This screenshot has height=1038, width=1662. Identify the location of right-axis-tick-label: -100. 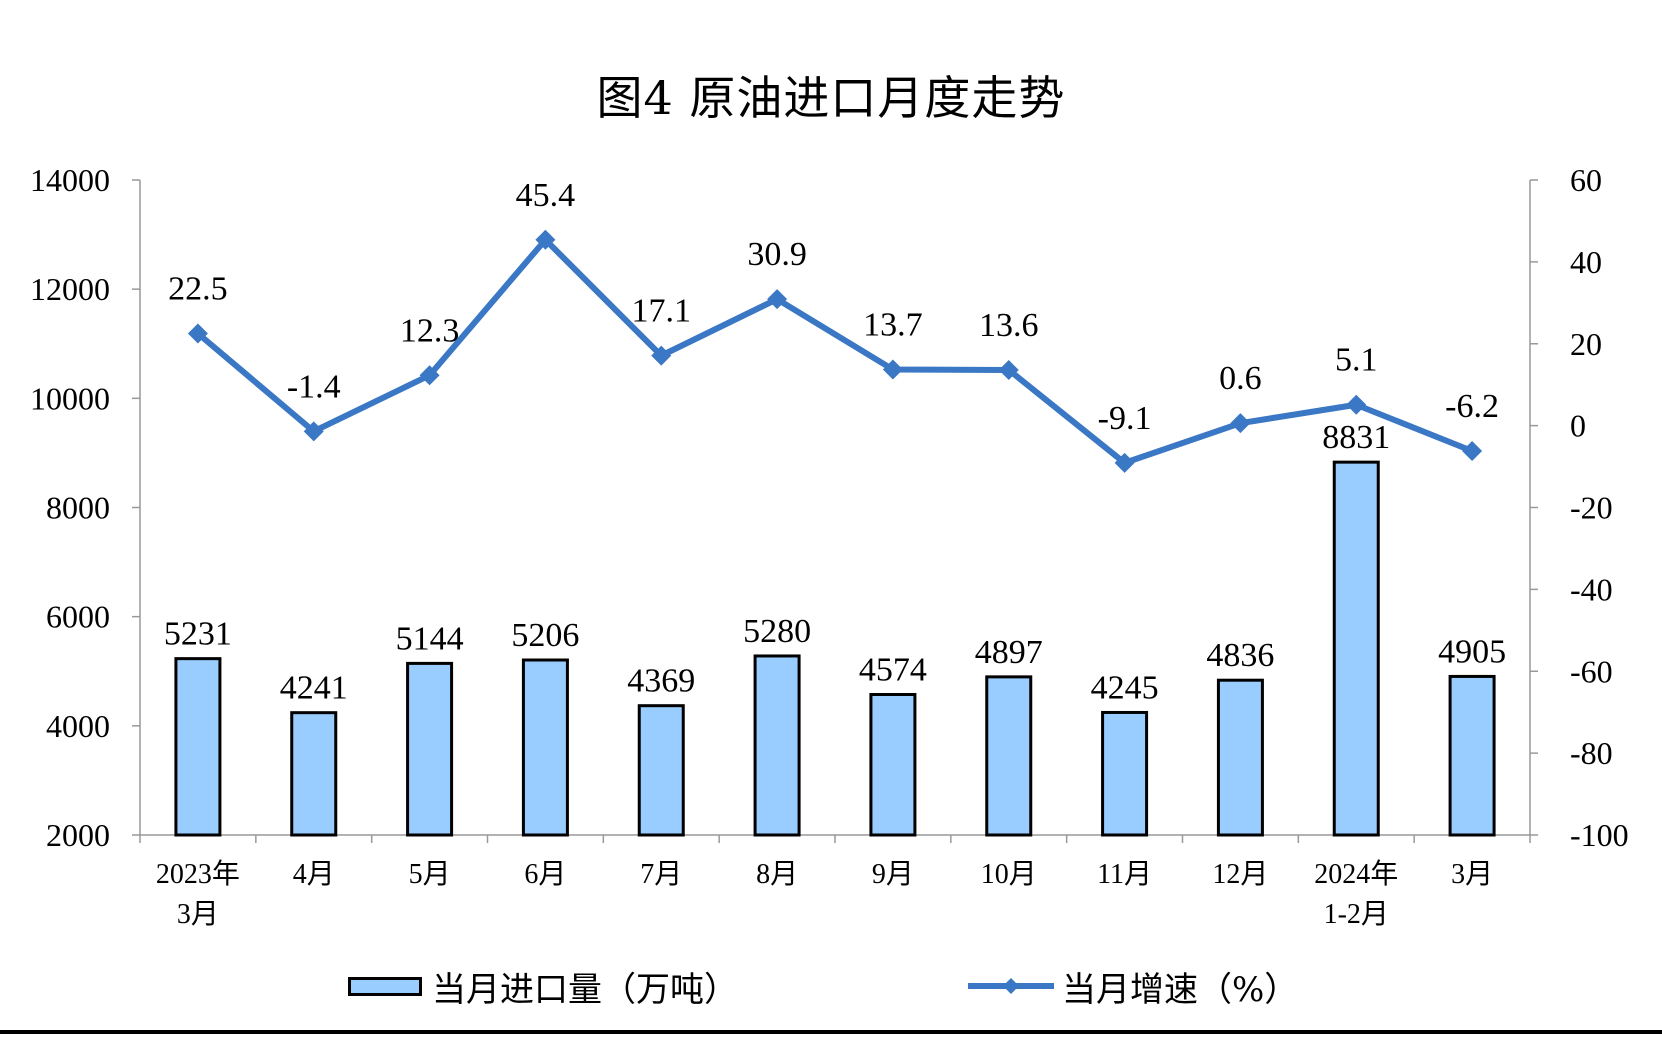
(1599, 835).